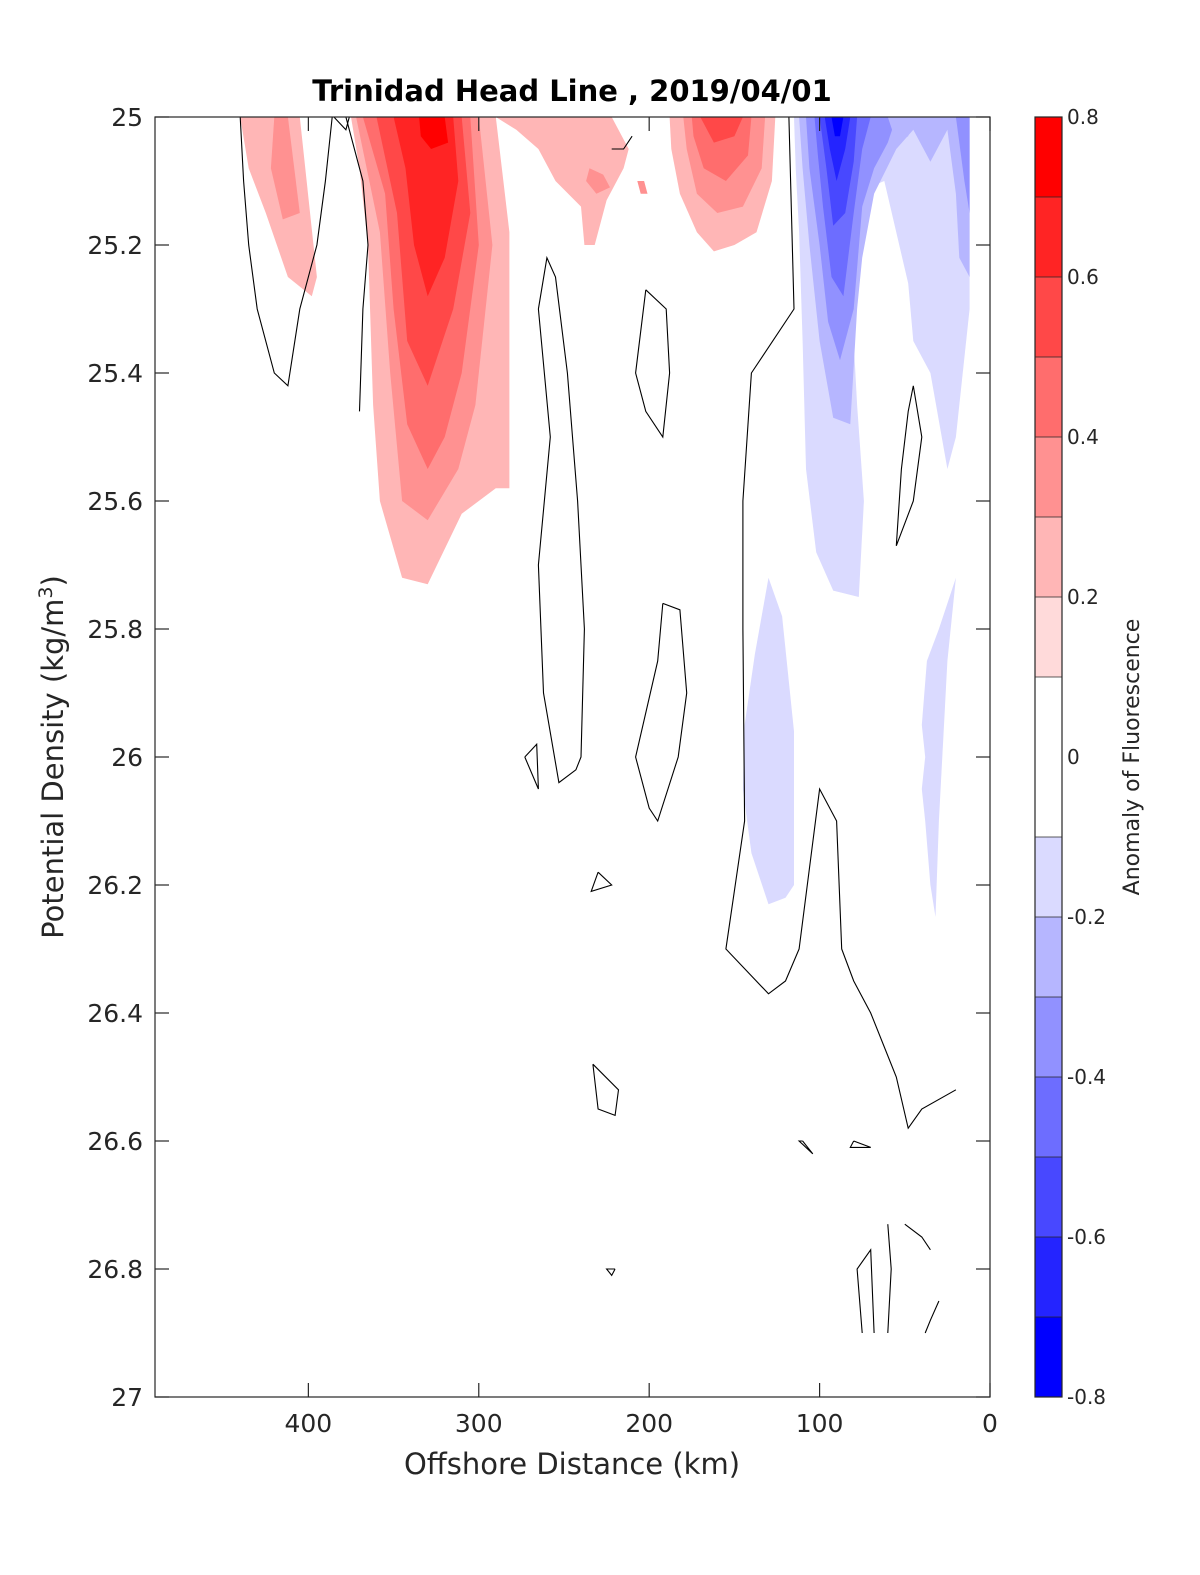 Image resolution: width=1200 pixels, height=1575 pixels. What do you see at coordinates (53, 769) in the screenshot?
I see `y-axis-title-main: Potential Density (kg/m` at bounding box center [53, 769].